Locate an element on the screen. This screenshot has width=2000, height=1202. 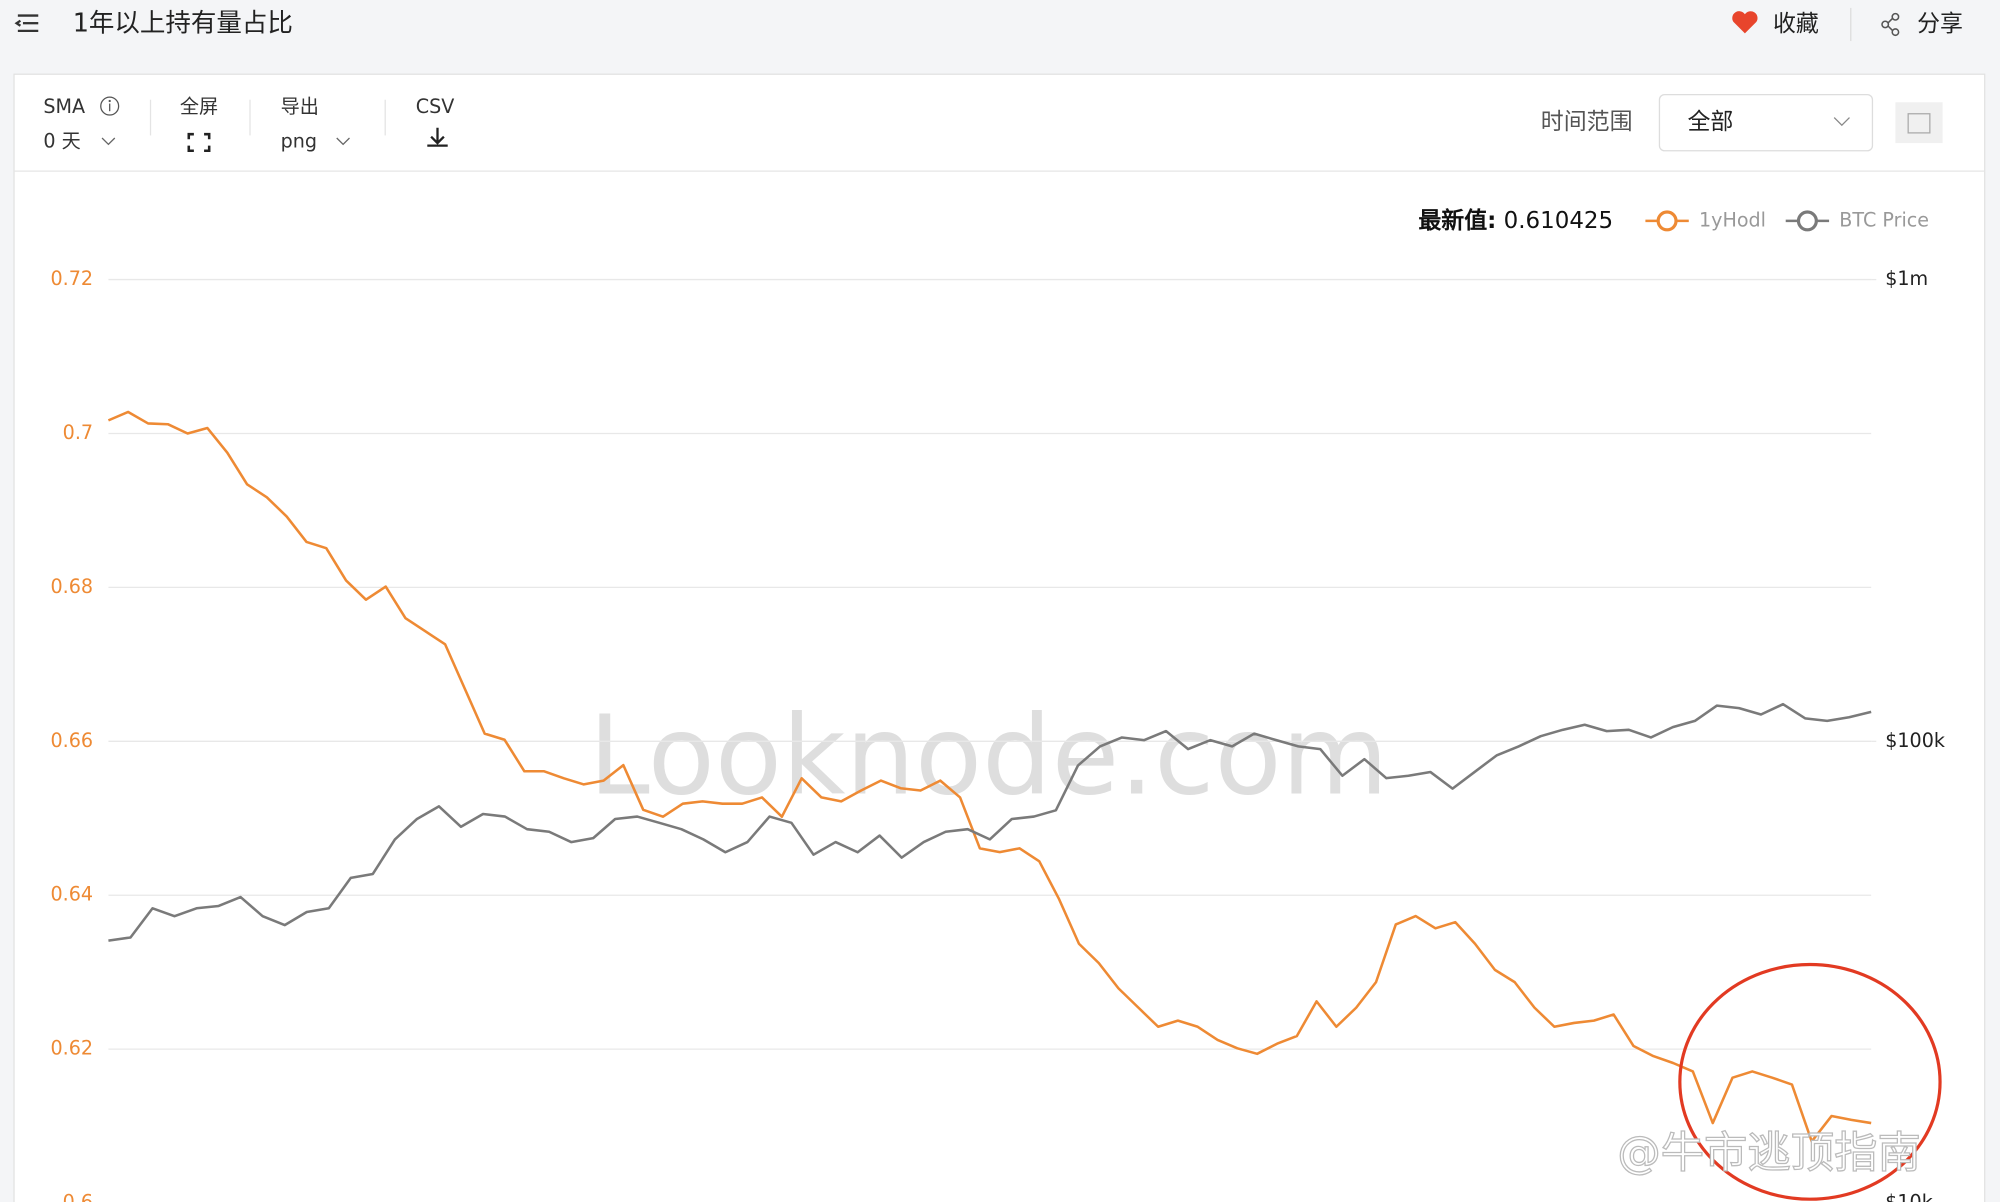
y-tick-label: 0.6 is located at coordinates (78, 1196).